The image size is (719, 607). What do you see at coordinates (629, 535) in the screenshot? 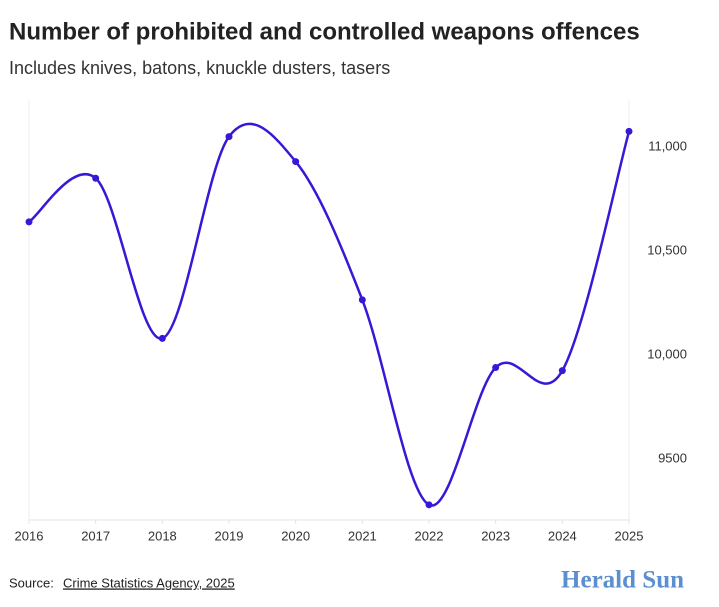
I see `x-tick-label: 2025` at bounding box center [629, 535].